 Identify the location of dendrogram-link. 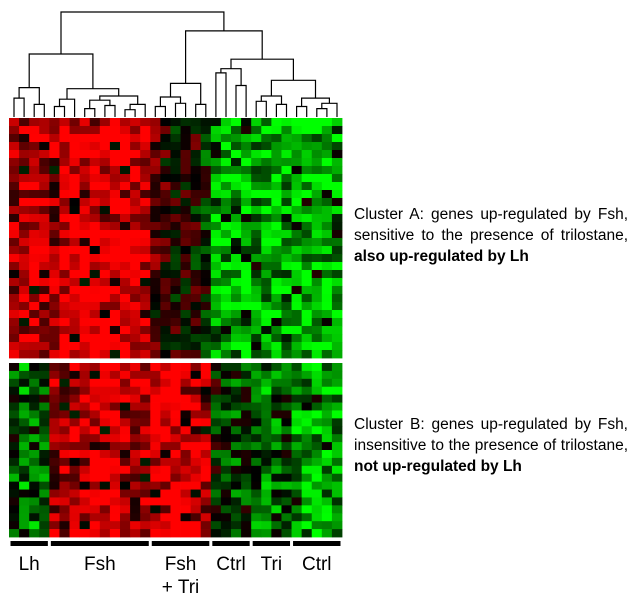
(59, 111).